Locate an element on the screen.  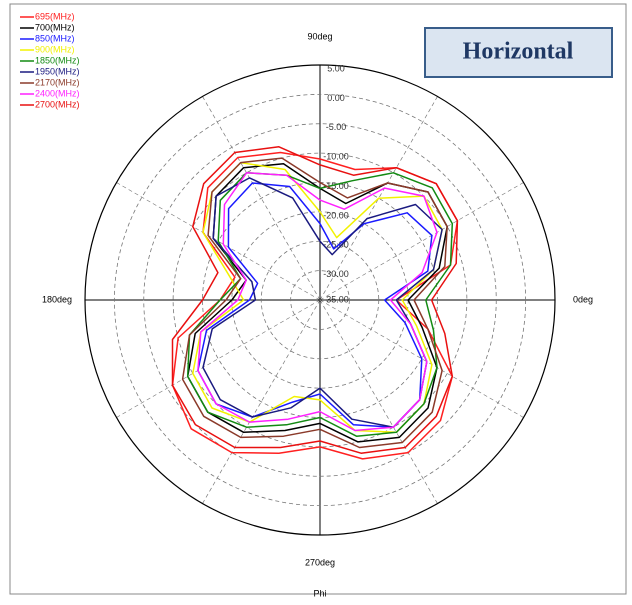
legend-label: 2700(MHz) is located at coordinates (57, 104).